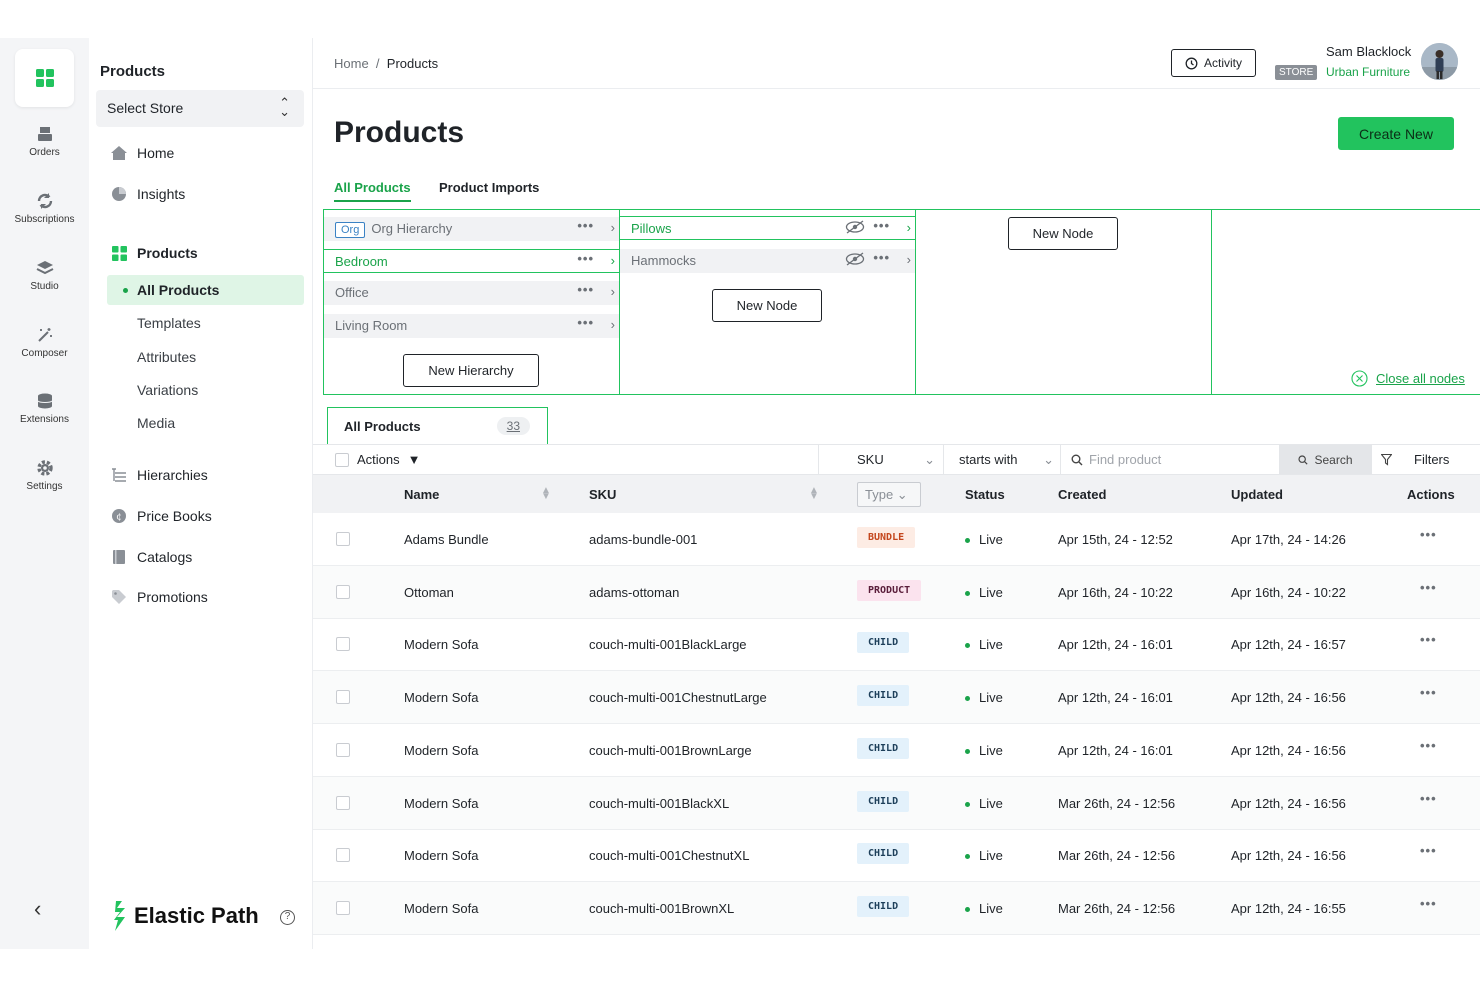 This screenshot has height=987, width=1480. I want to click on cell-status: Live, so click(984, 644).